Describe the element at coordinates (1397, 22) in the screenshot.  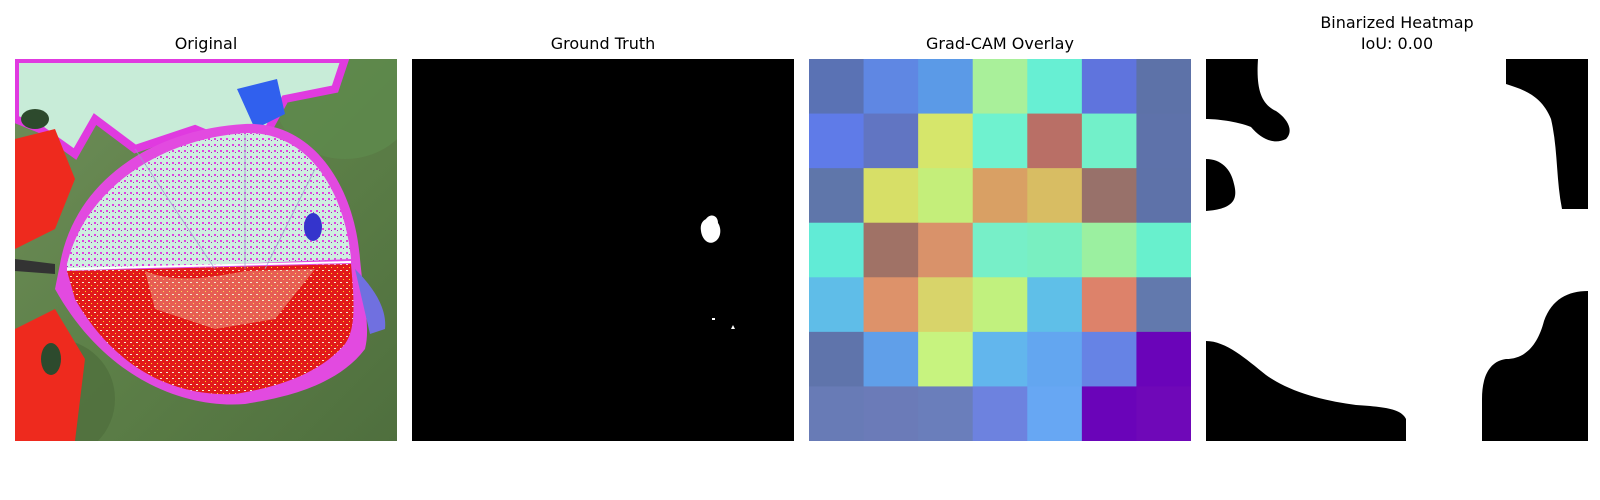
I see `panel-title: Binarized Heatmap` at that location.